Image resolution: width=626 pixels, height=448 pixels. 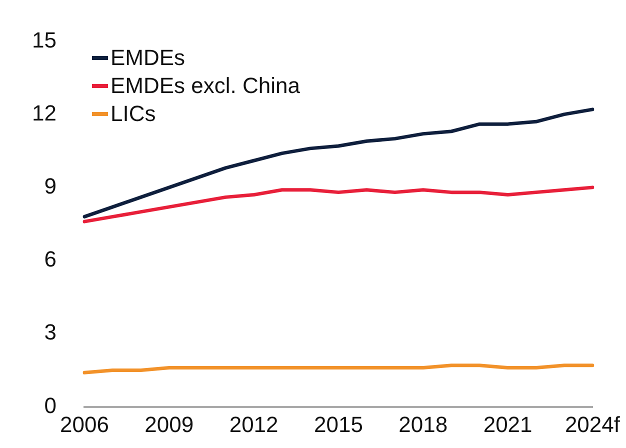 I want to click on legend-label: EMDEs excl. China, so click(x=205, y=86).